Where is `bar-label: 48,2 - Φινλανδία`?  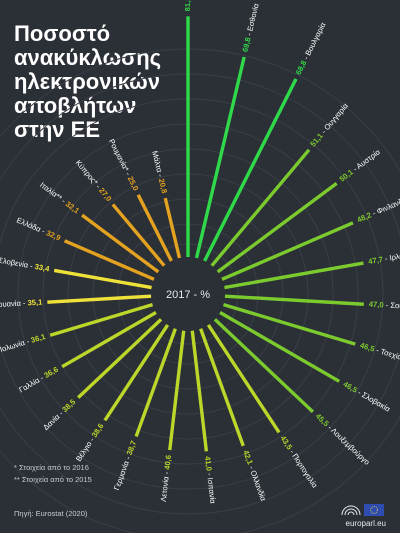 bar-label: 48,2 - Φινλανδία is located at coordinates (378, 209).